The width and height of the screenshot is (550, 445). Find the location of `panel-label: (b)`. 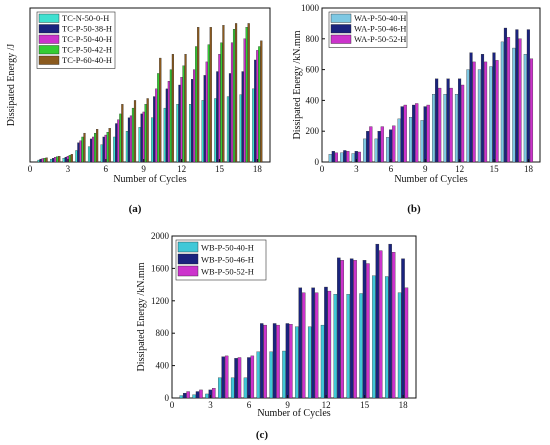

panel-label: (b) is located at coordinates (414, 209).